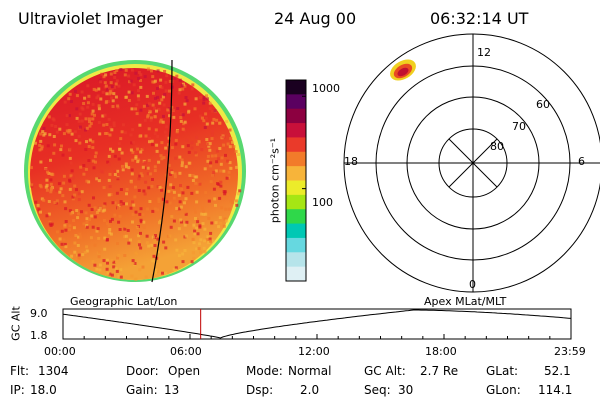 The height and width of the screenshot is (400, 600). Describe the element at coordinates (502, 371) in the screenshot. I see `glat-label: GLat:` at that location.